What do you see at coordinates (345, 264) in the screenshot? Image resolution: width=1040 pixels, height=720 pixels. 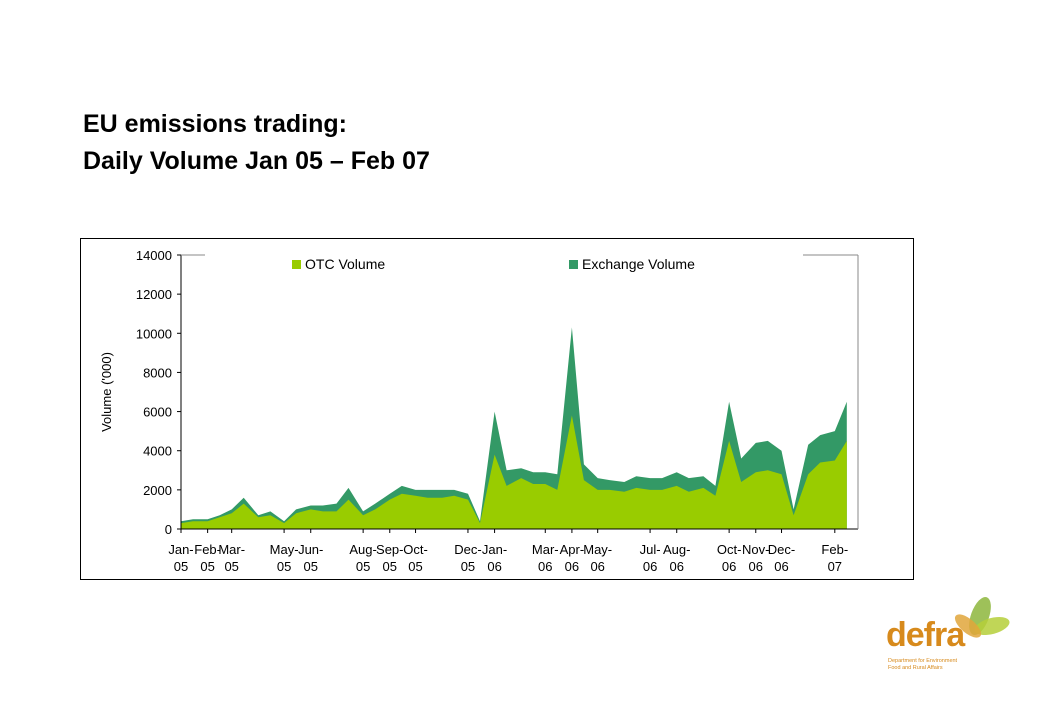 I see `legend-label-otc: OTC Volume` at bounding box center [345, 264].